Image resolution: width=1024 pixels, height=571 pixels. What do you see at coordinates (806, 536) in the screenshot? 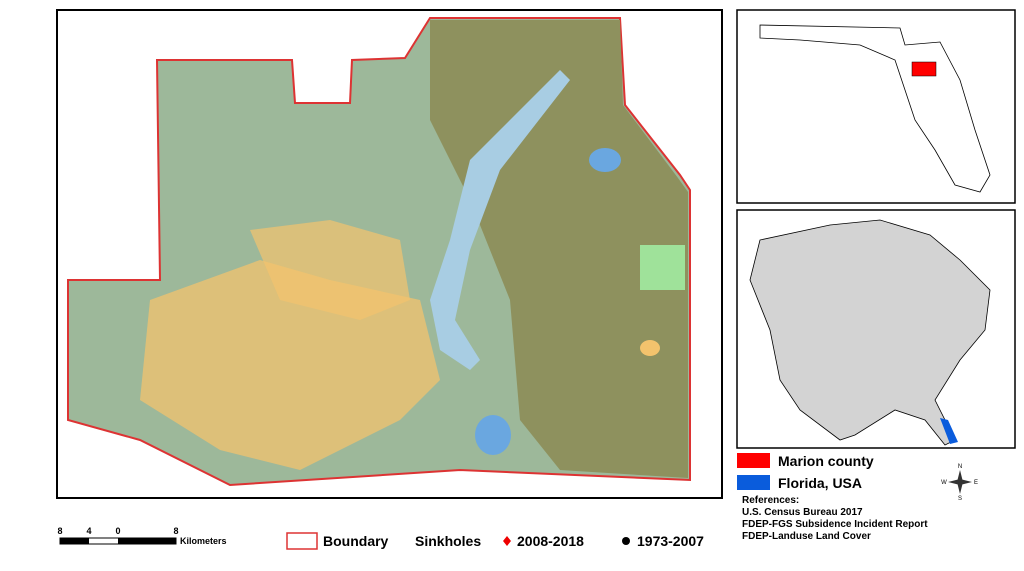
I see `reference: FDEP-Landuse Land Cover` at bounding box center [806, 536].